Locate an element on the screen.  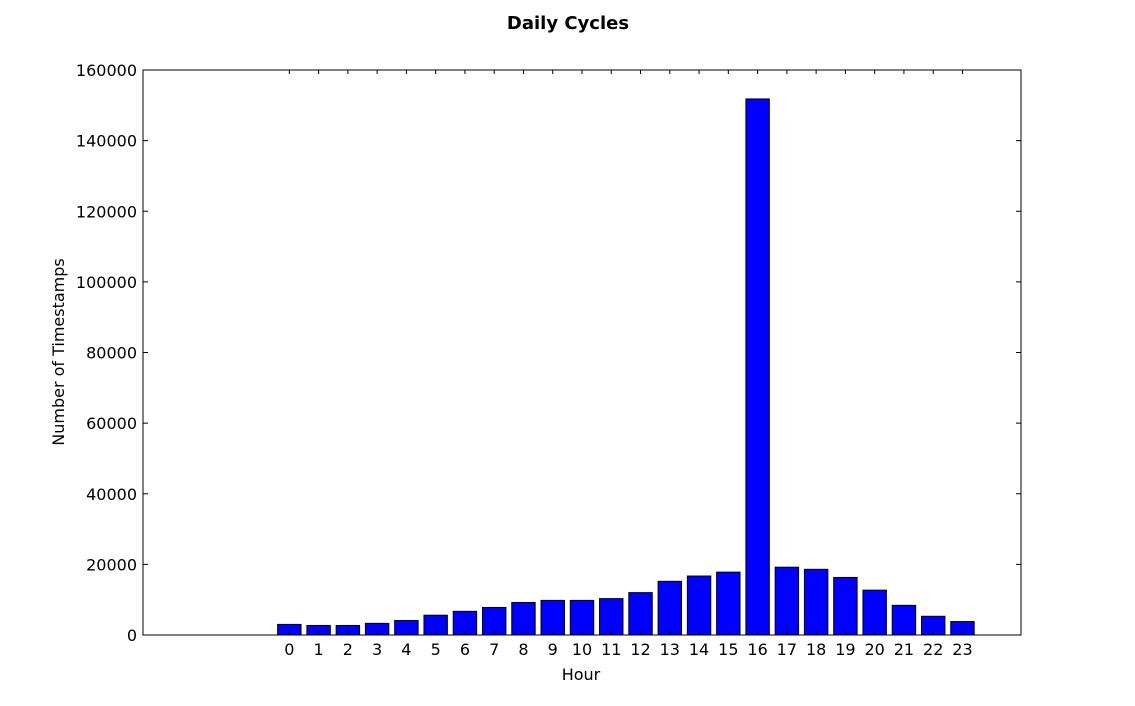
y-tick-label: 80000 is located at coordinates (111, 353).